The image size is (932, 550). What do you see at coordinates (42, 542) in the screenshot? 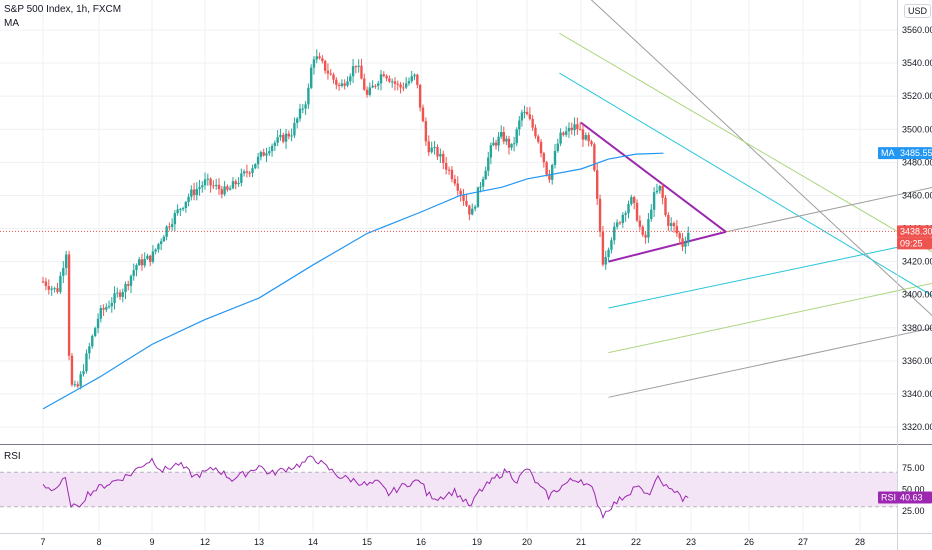
I see `time-tick-label: 7` at bounding box center [42, 542].